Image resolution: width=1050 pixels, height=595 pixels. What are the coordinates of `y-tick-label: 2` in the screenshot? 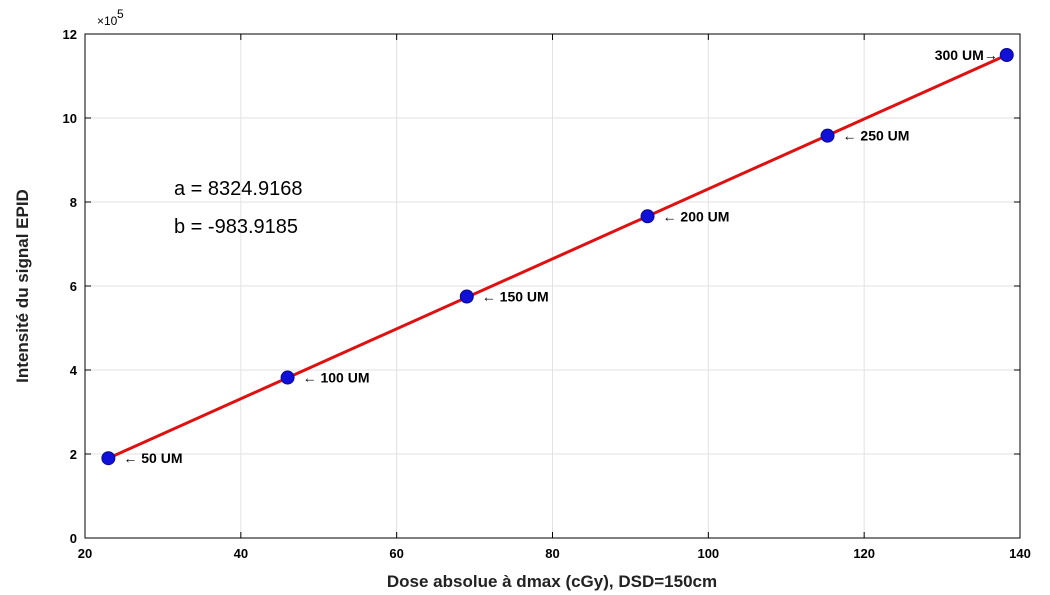 It's located at (73, 454).